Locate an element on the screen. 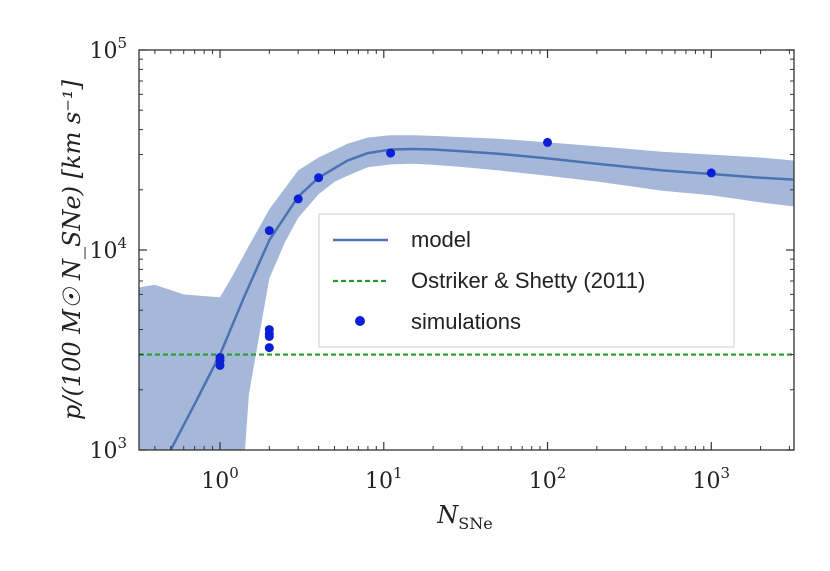  legend-box is located at coordinates (526, 280).